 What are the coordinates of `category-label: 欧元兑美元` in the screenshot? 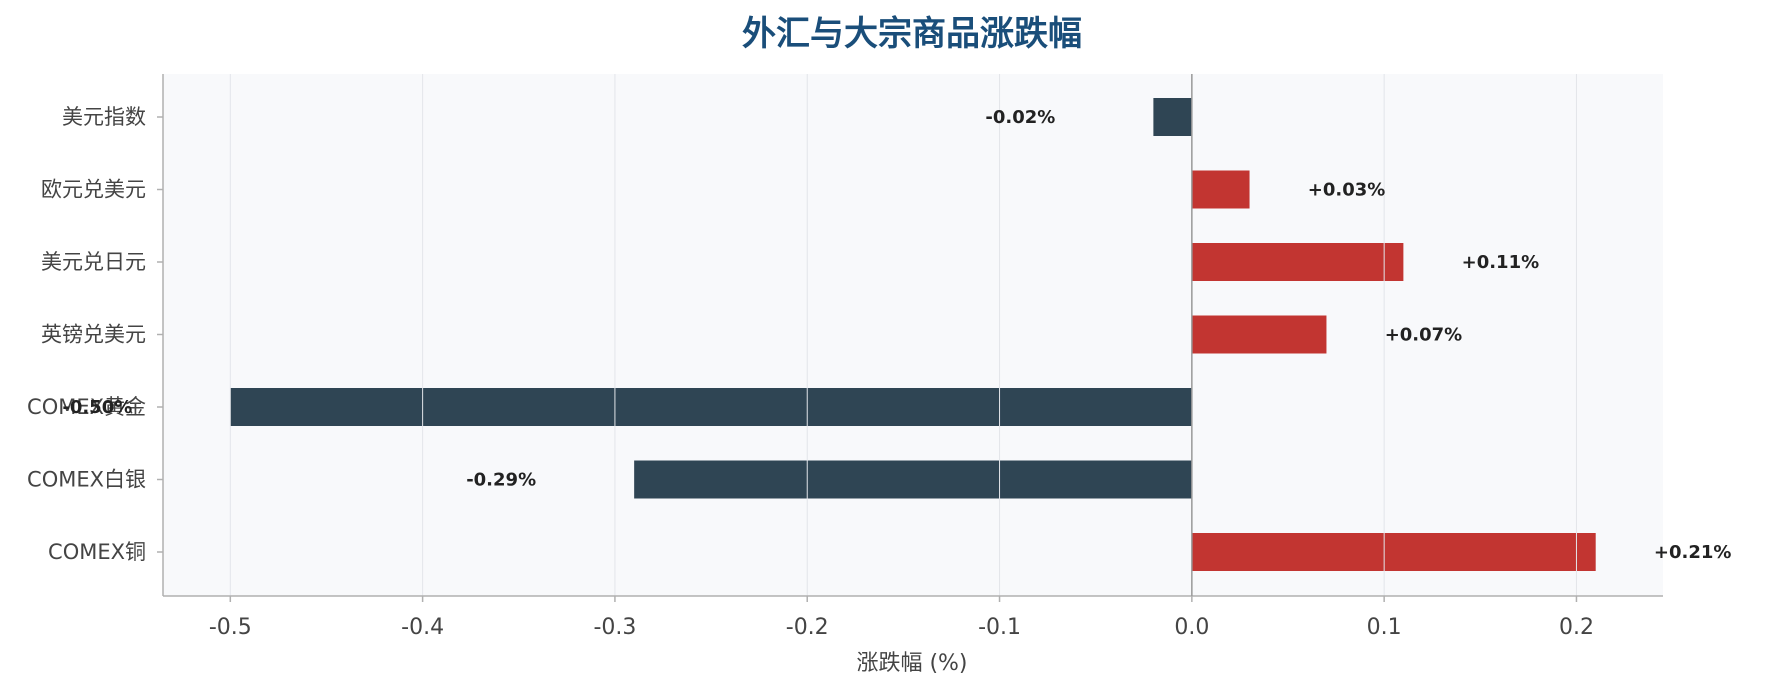 It's located at (93, 190).